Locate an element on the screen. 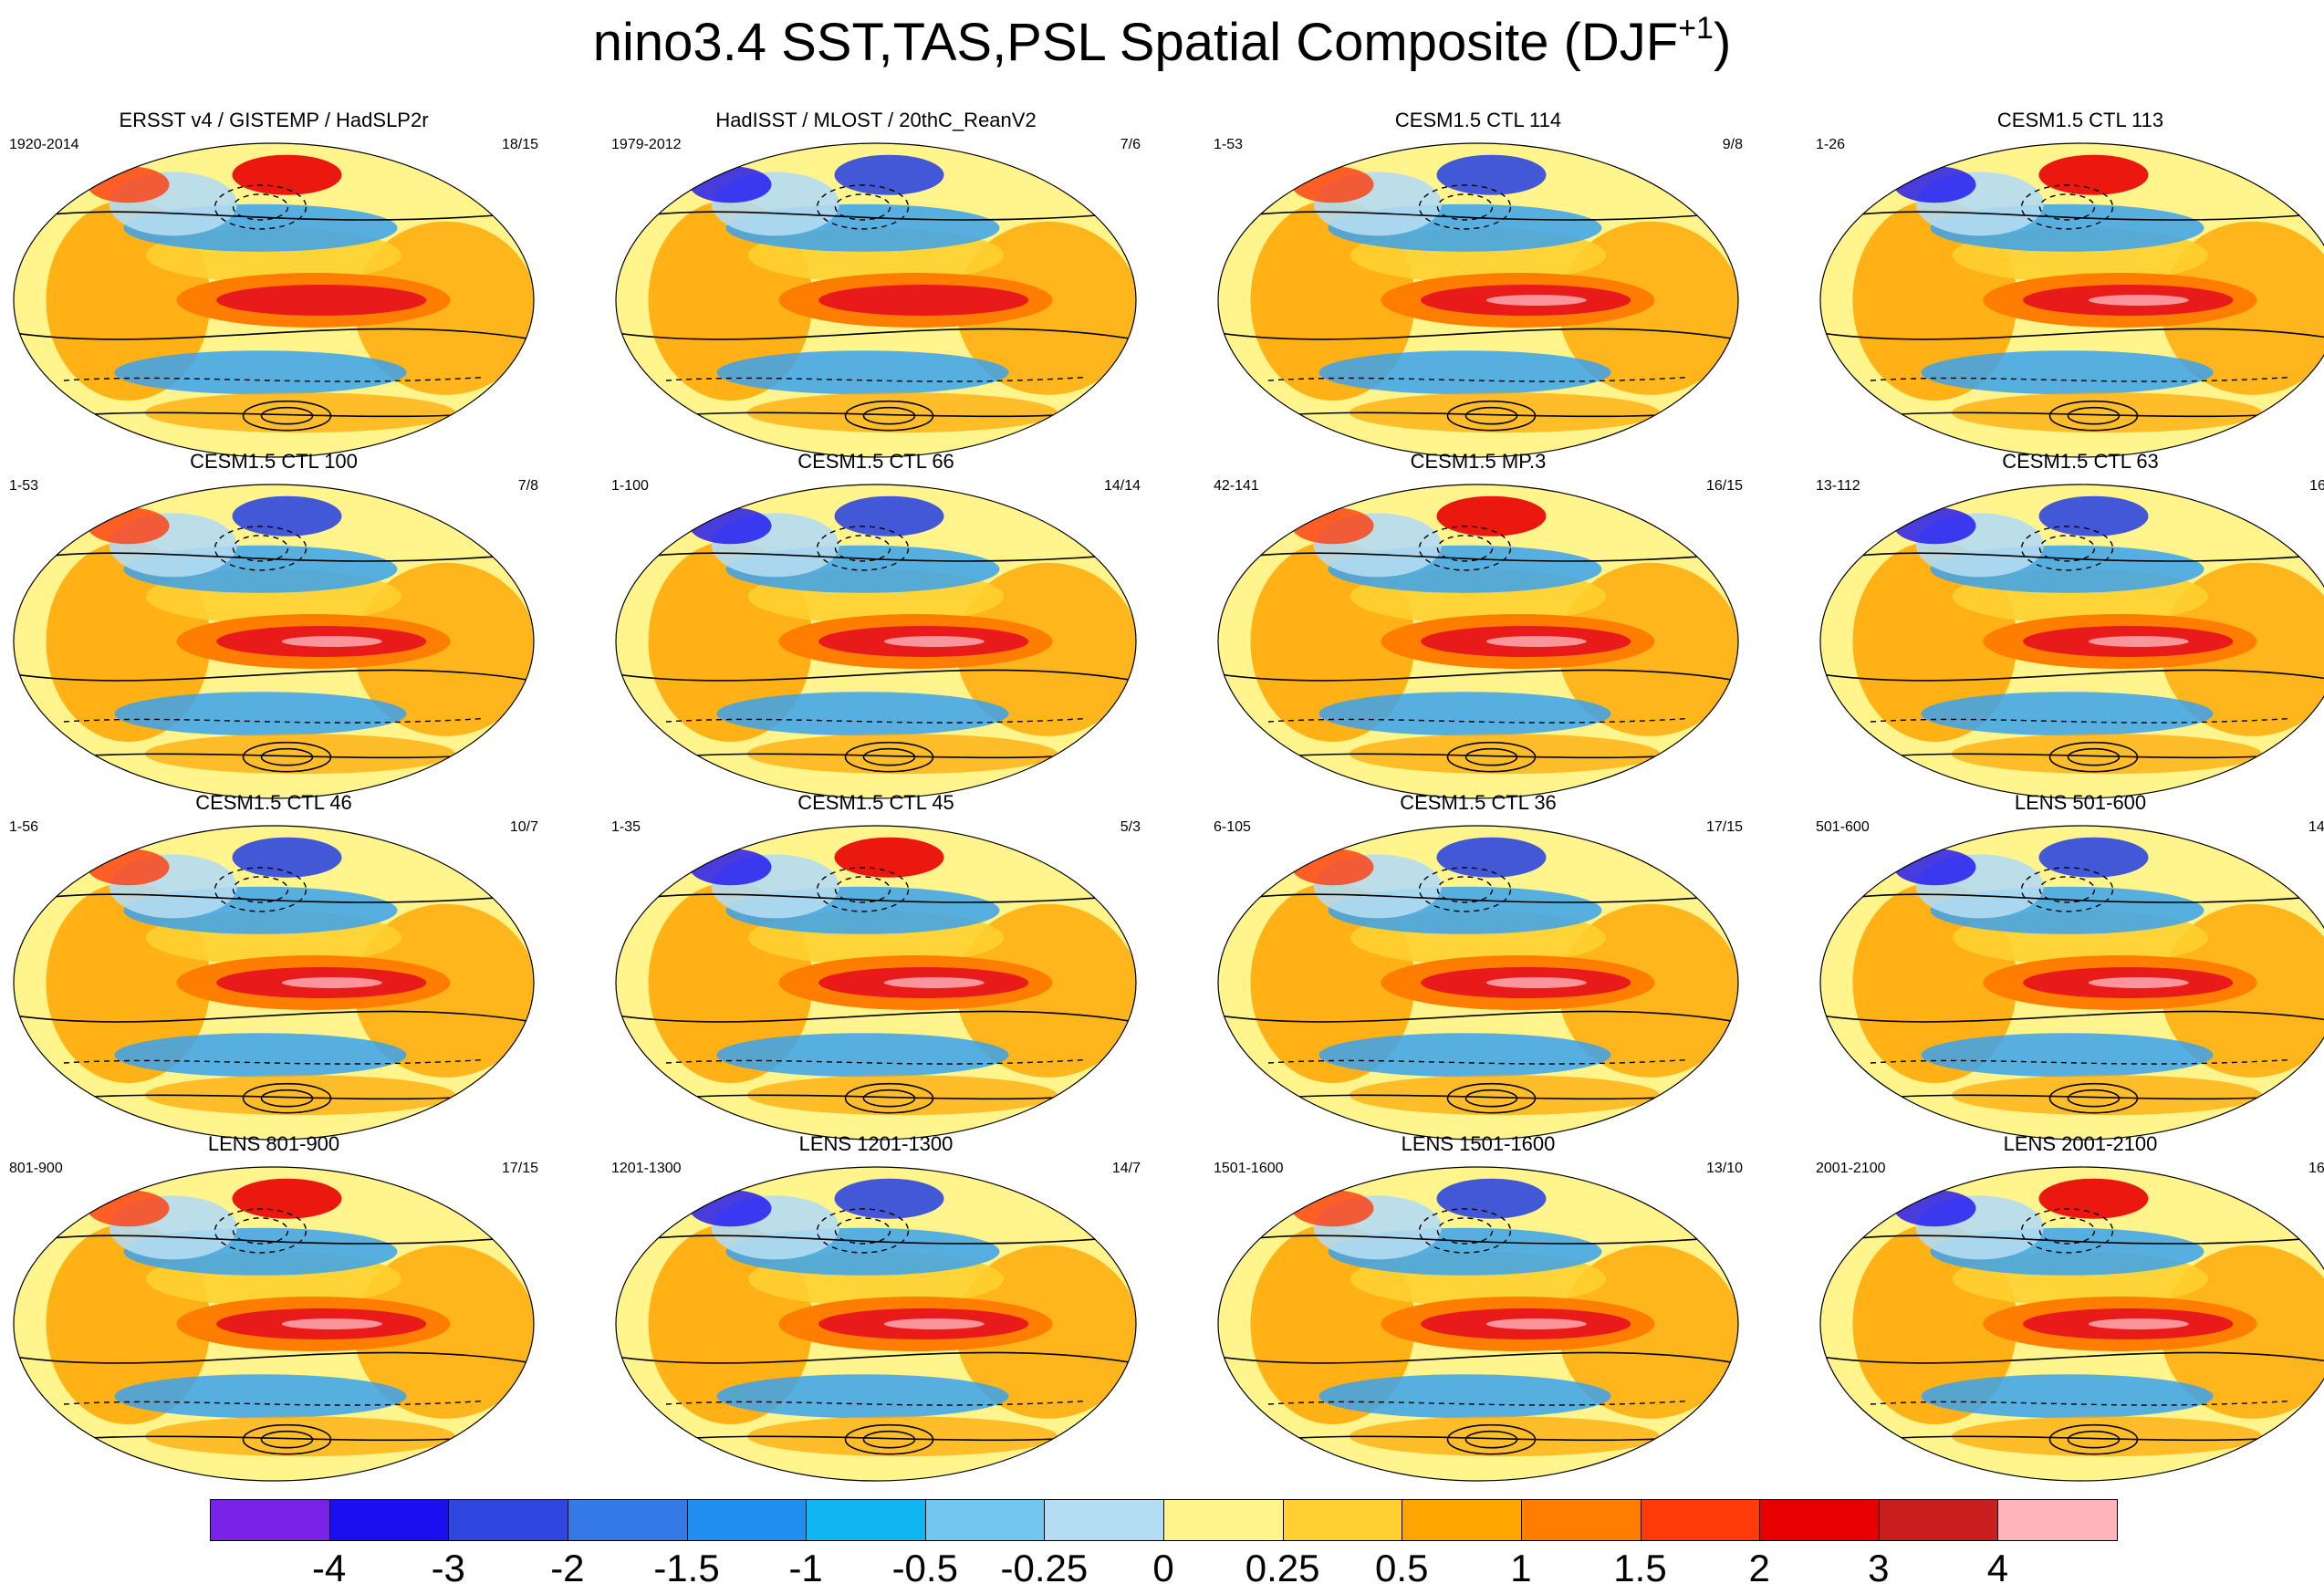 The image size is (2324, 1594). colorbar-tick-label: 1 is located at coordinates (1521, 1568).